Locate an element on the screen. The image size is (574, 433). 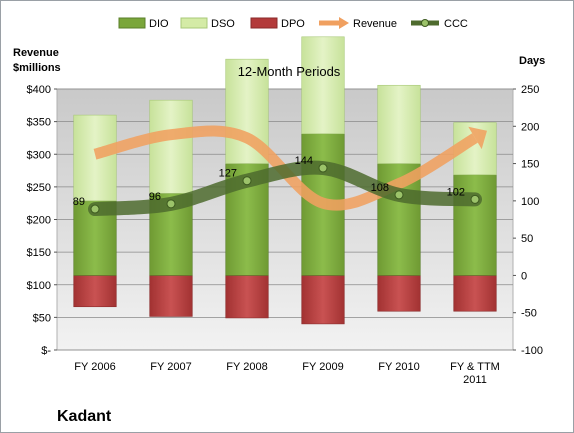
right-tick-label: 100 is located at coordinates (530, 202).